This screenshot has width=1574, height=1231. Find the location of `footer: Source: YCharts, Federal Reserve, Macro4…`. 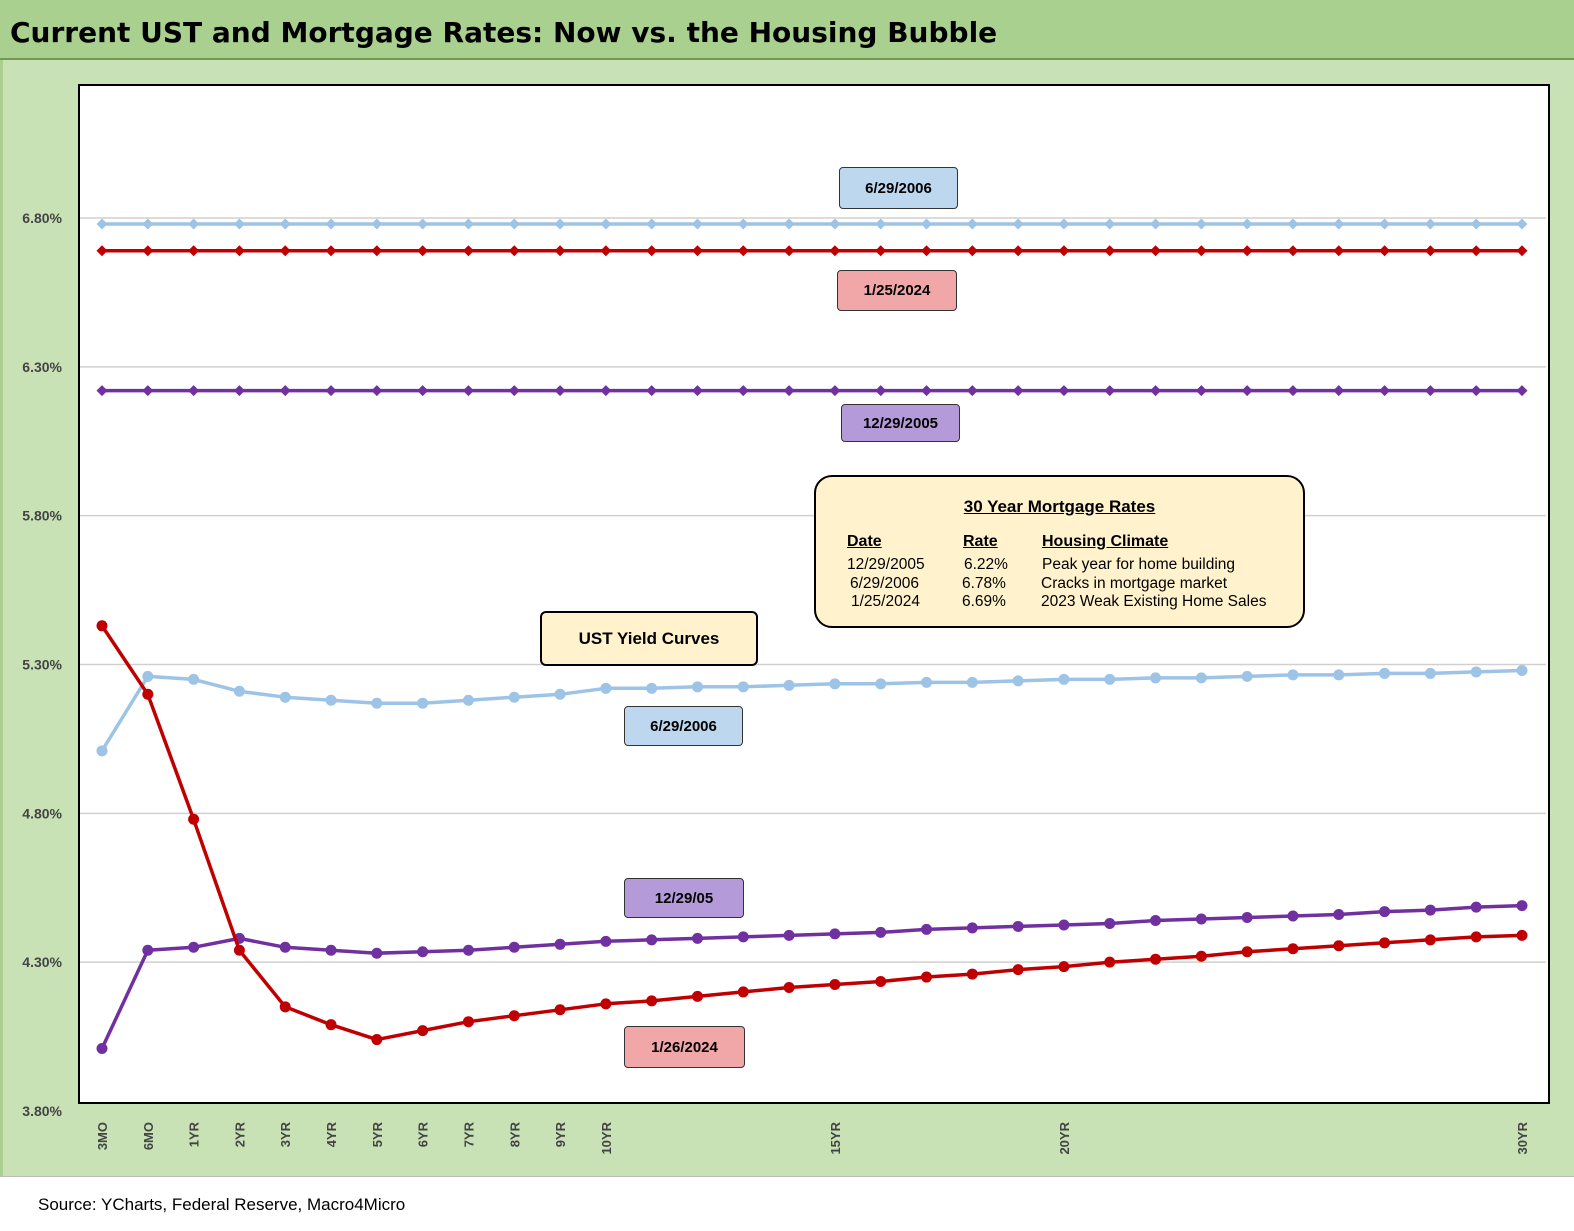

footer: Source: YCharts, Federal Reserve, Macro4… is located at coordinates (787, 1203).